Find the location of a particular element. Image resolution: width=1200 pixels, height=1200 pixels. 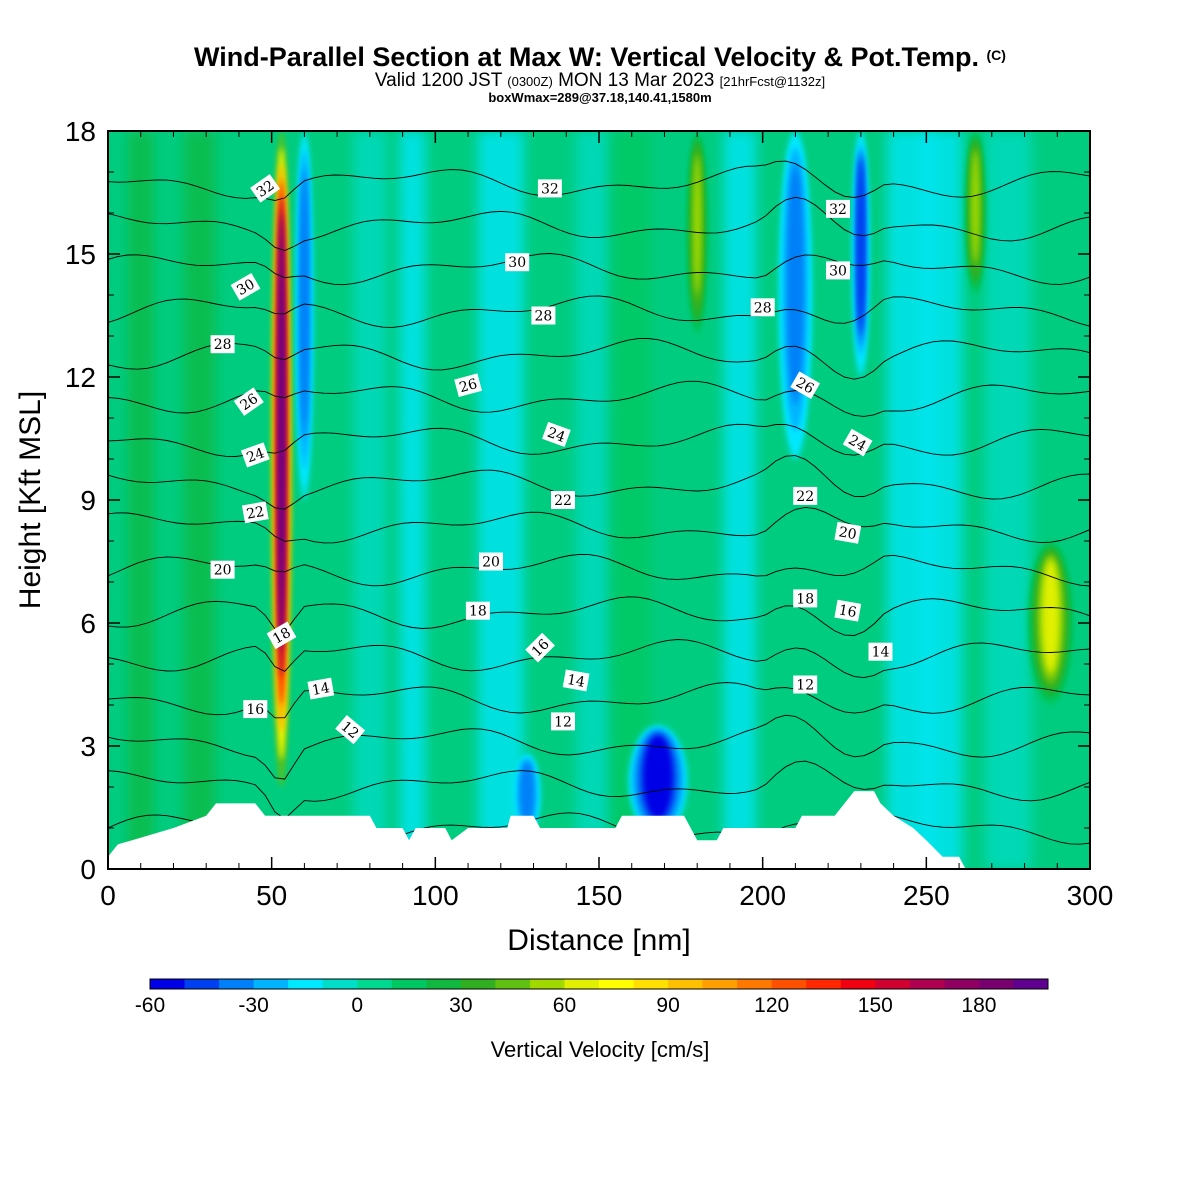

x-tick-label: 0 is located at coordinates (108, 895).